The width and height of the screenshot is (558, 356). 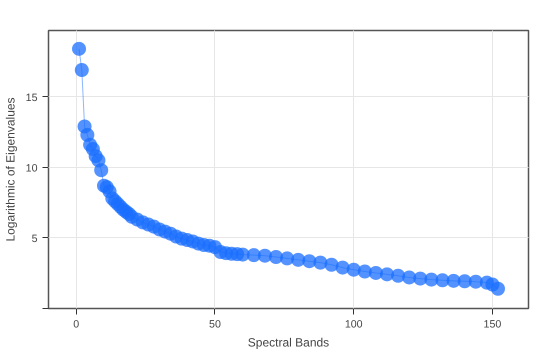 What do you see at coordinates (76, 324) in the screenshot?
I see `x-tick-label: 0` at bounding box center [76, 324].